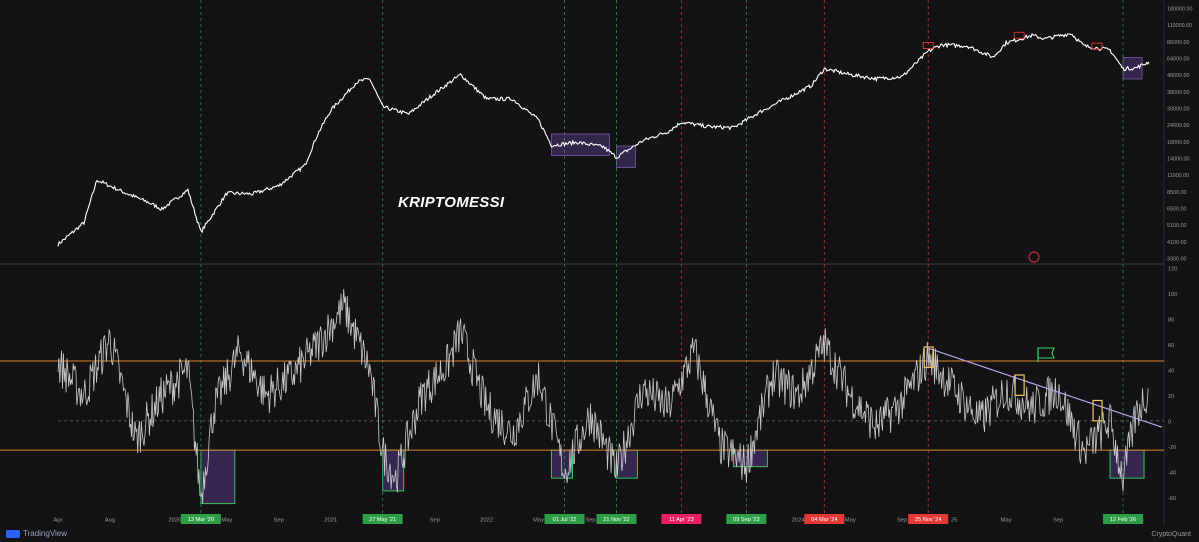  I want to click on price-tick-label: 86000.00, so click(1178, 43).